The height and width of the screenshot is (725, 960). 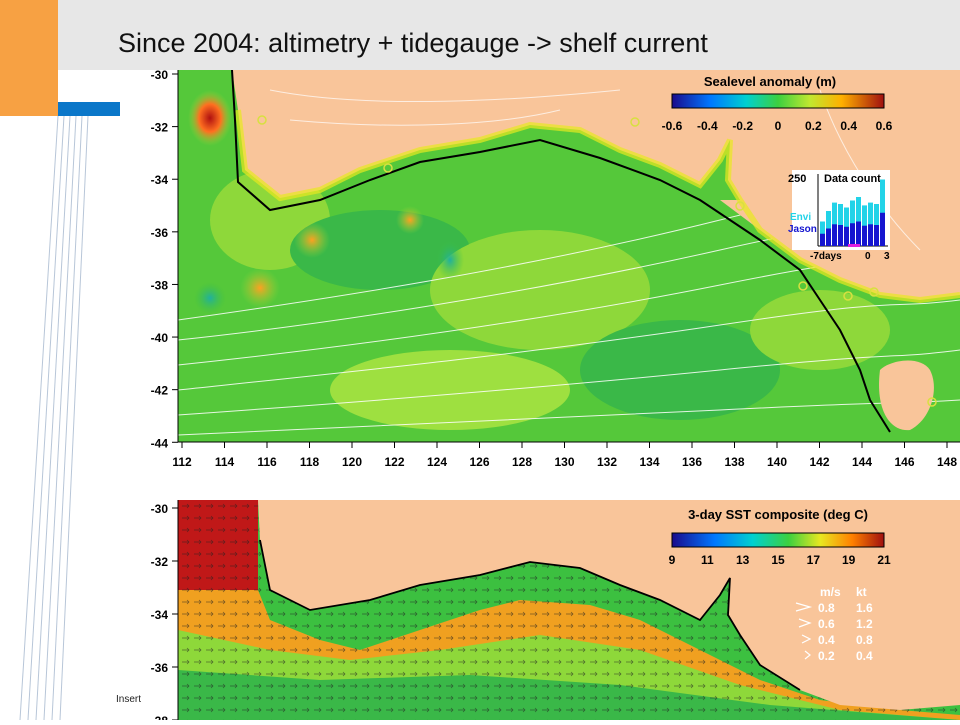 What do you see at coordinates (437, 462) in the screenshot?
I see `sla-x-tick-label: 124` at bounding box center [437, 462].